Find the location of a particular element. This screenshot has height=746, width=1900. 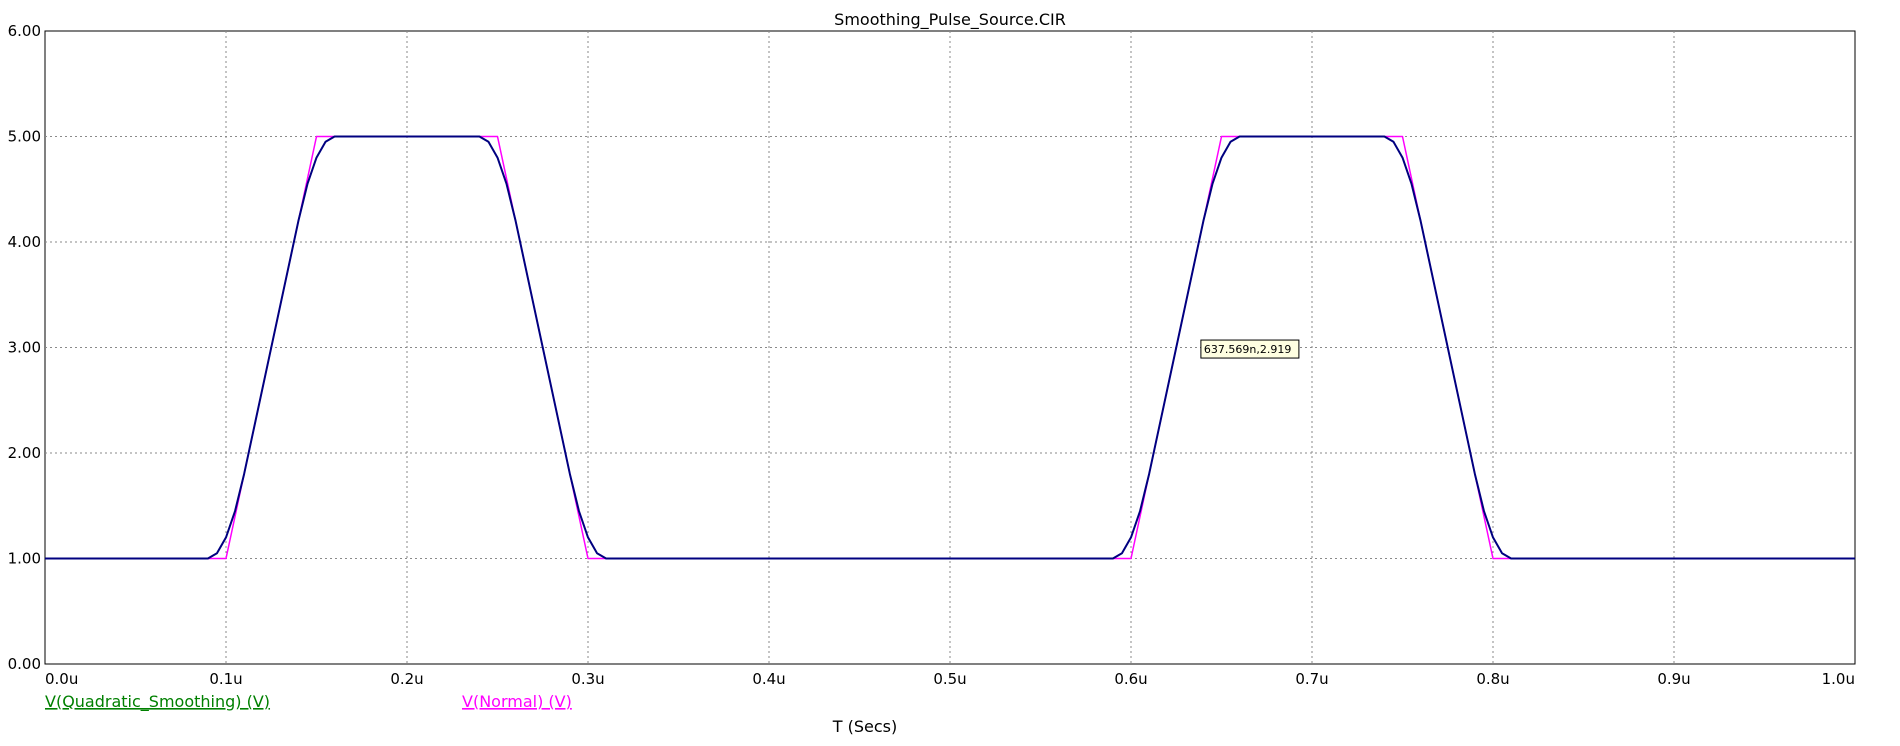

cursor-readout-text: 637.569n,2.919 is located at coordinates (1247, 349).